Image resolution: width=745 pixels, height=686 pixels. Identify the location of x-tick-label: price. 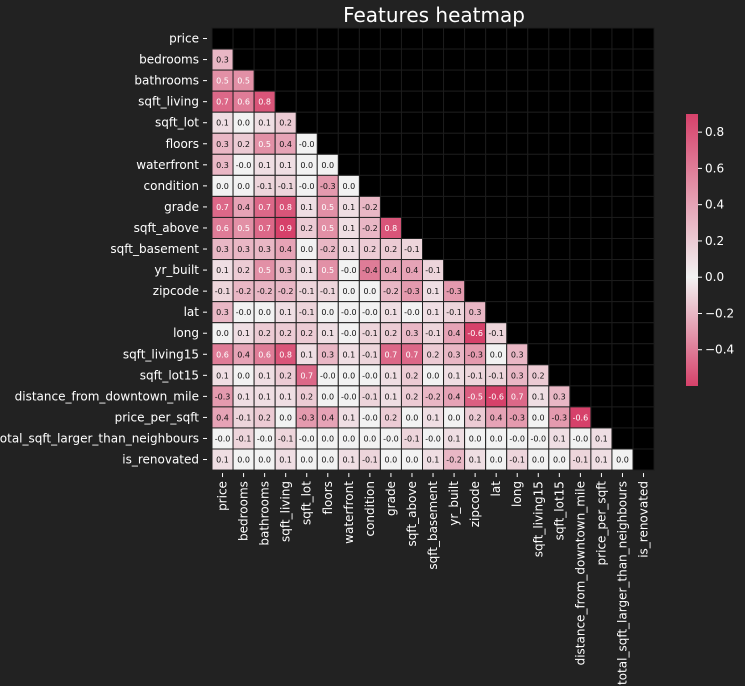
(223, 496).